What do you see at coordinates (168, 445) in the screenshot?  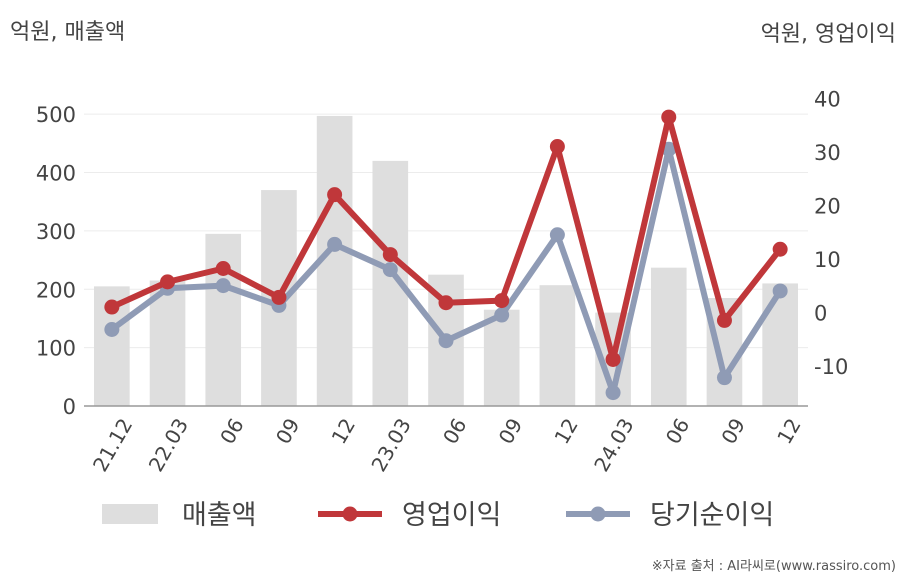 I see `x-tick-label: 22.03` at bounding box center [168, 445].